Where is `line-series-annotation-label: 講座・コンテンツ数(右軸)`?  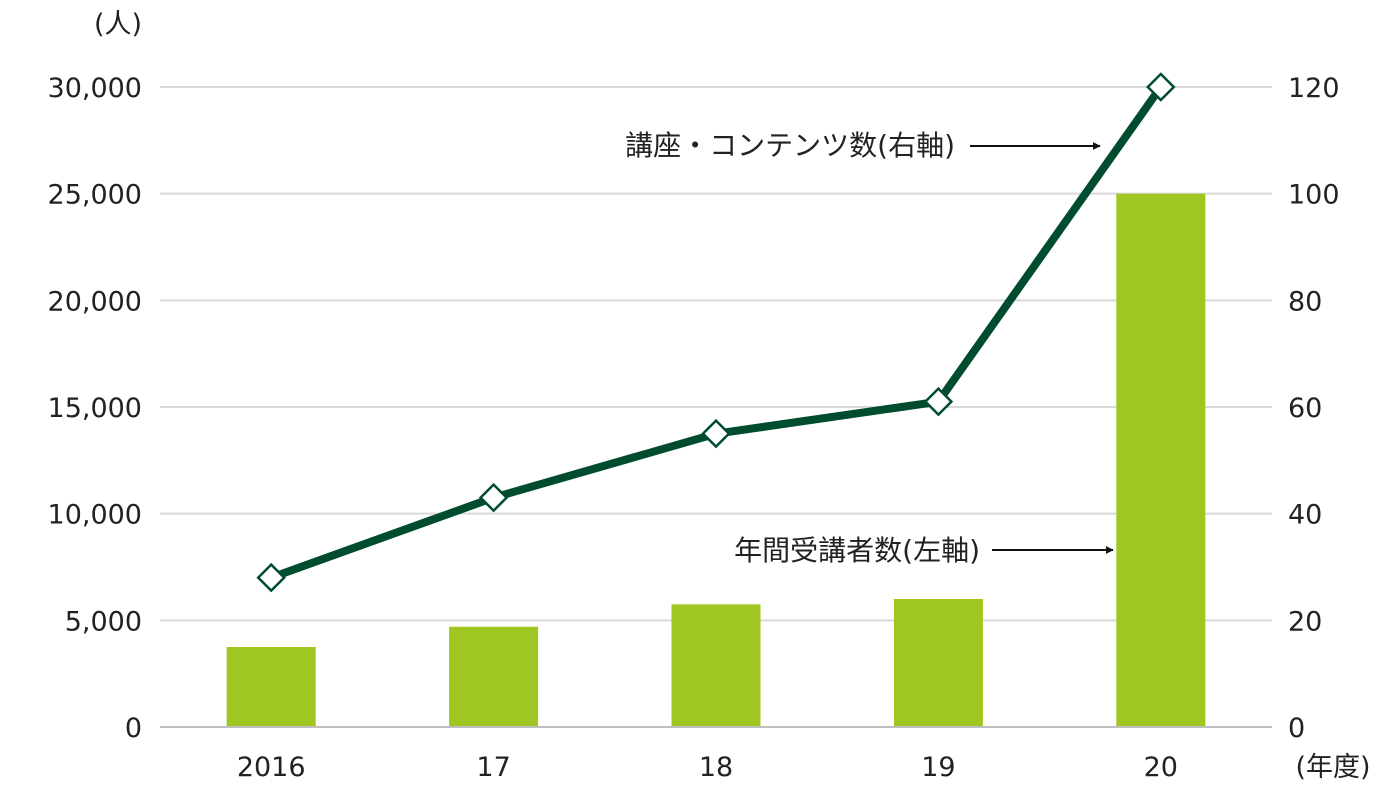 line-series-annotation-label: 講座・コンテンツ数(右軸) is located at coordinates (790, 145).